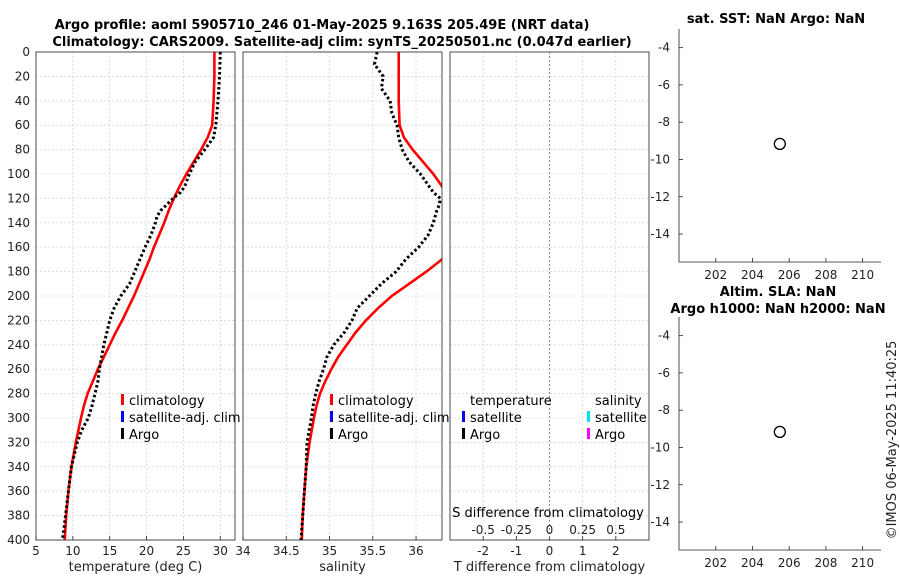 The height and width of the screenshot is (580, 900). Describe the element at coordinates (18, 223) in the screenshot. I see `depth-tick-label: 140` at that location.